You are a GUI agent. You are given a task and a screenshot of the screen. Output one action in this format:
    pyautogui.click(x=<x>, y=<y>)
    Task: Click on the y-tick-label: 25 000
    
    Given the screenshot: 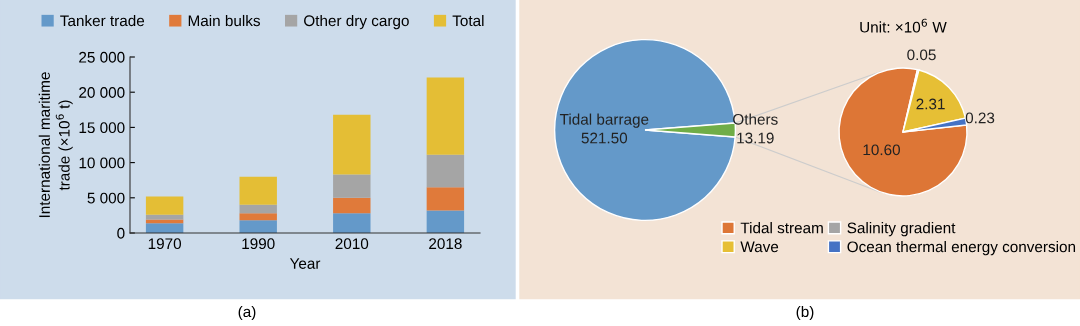 What is the action you would take?
    pyautogui.click(x=102, y=57)
    